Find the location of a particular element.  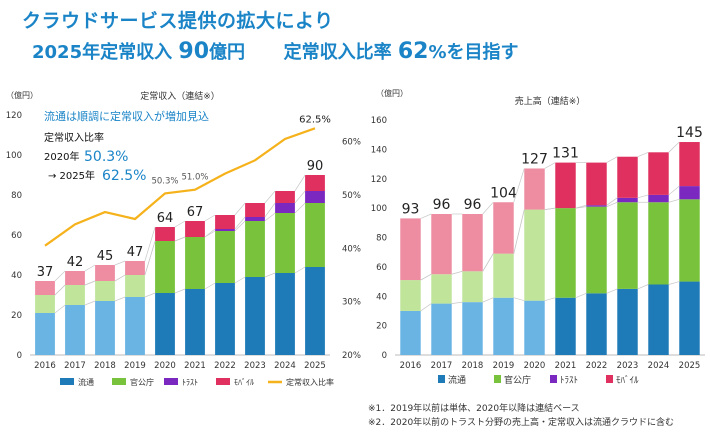

right-chart-xtick: 2021 is located at coordinates (566, 366).